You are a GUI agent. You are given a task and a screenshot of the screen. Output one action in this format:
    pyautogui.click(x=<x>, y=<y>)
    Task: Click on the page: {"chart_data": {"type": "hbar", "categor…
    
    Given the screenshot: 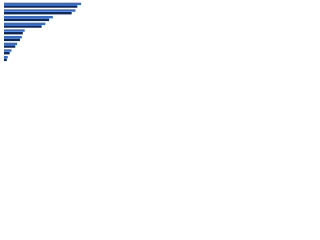 What is the action you would take?
    pyautogui.click(x=50, y=35)
    